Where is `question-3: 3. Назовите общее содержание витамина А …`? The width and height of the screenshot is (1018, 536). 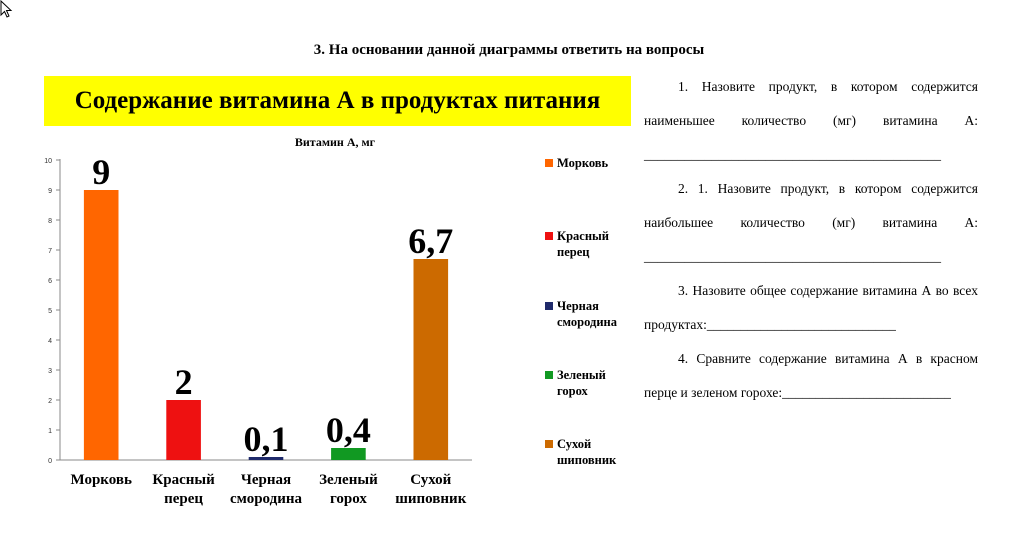
question-3: 3. Назовите общее содержание витамина А … is located at coordinates (811, 307).